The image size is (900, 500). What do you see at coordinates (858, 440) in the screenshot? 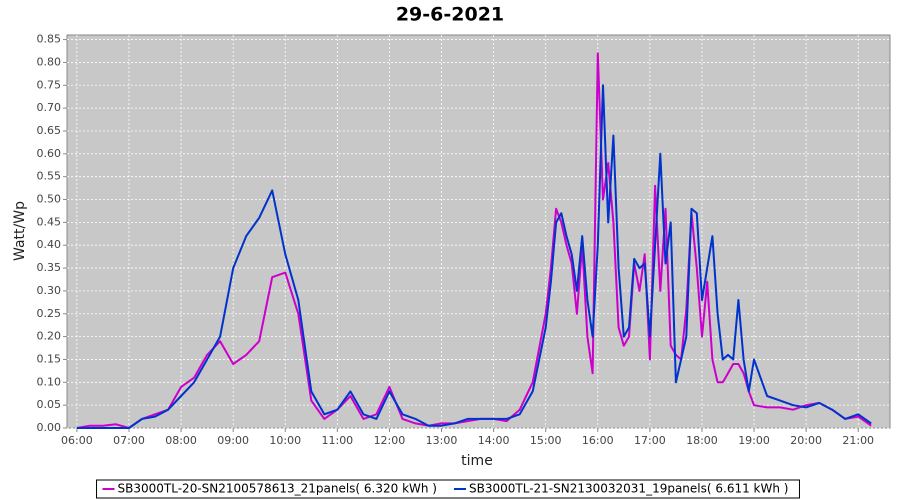
I see `x-tick-label: 21:00` at bounding box center [858, 440].